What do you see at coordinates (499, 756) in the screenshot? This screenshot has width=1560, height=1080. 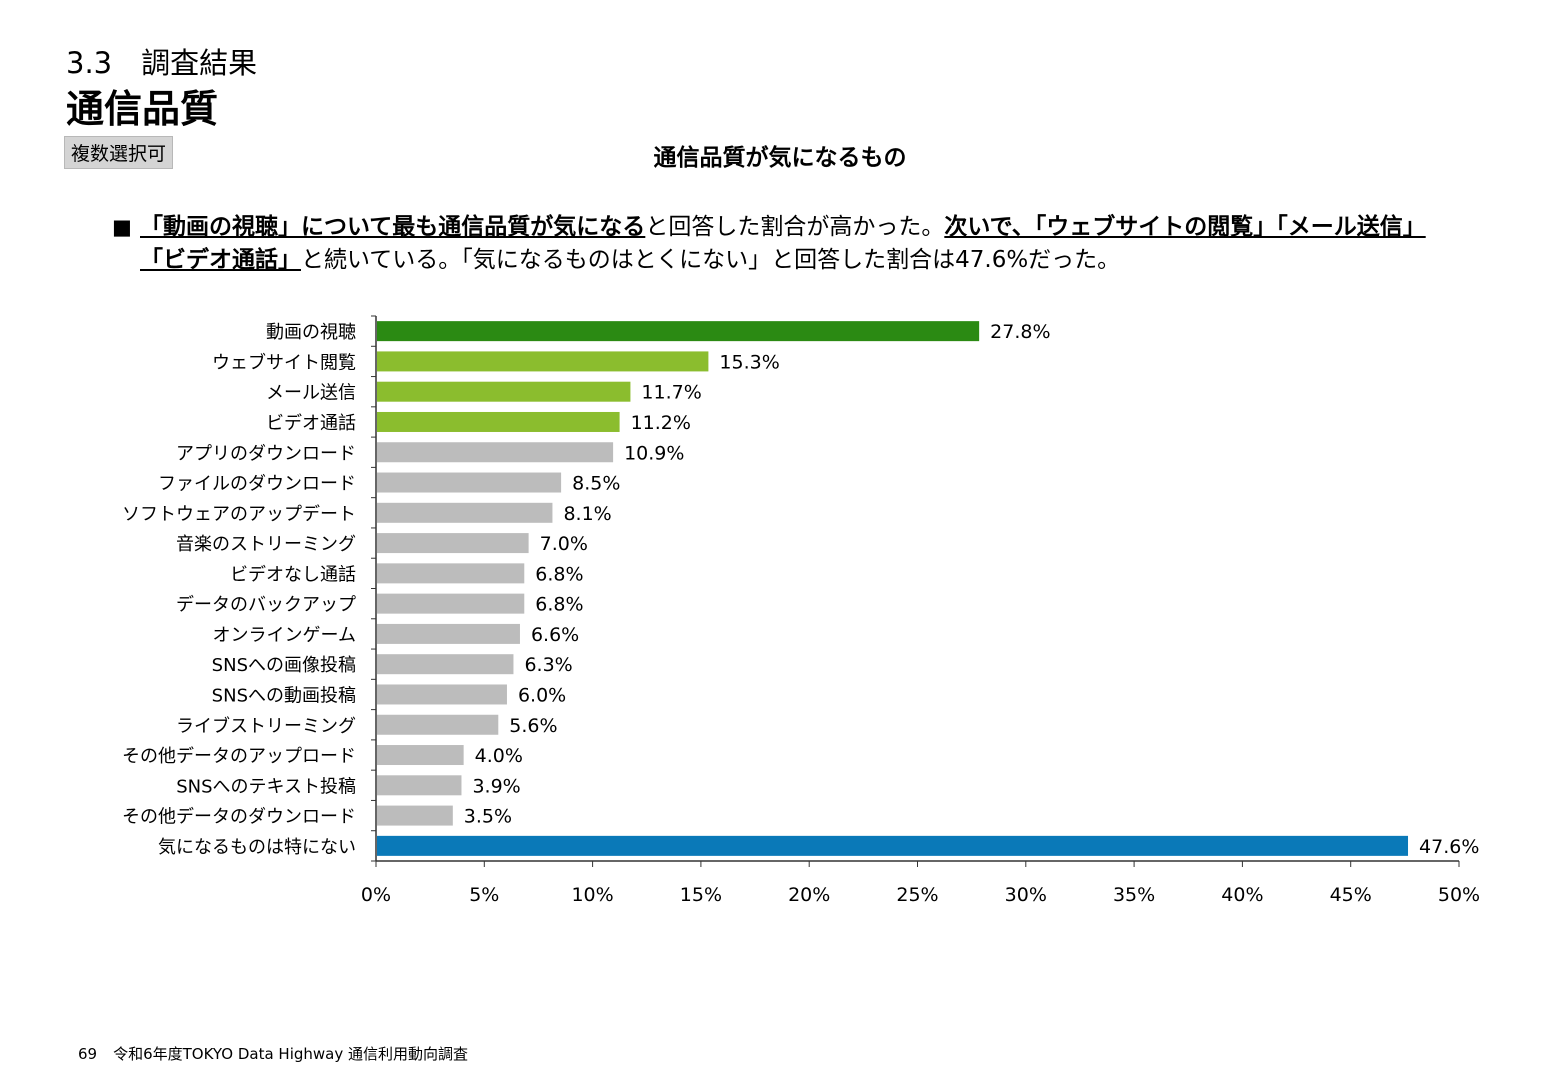 I see `data-label: 4.0%` at bounding box center [499, 756].